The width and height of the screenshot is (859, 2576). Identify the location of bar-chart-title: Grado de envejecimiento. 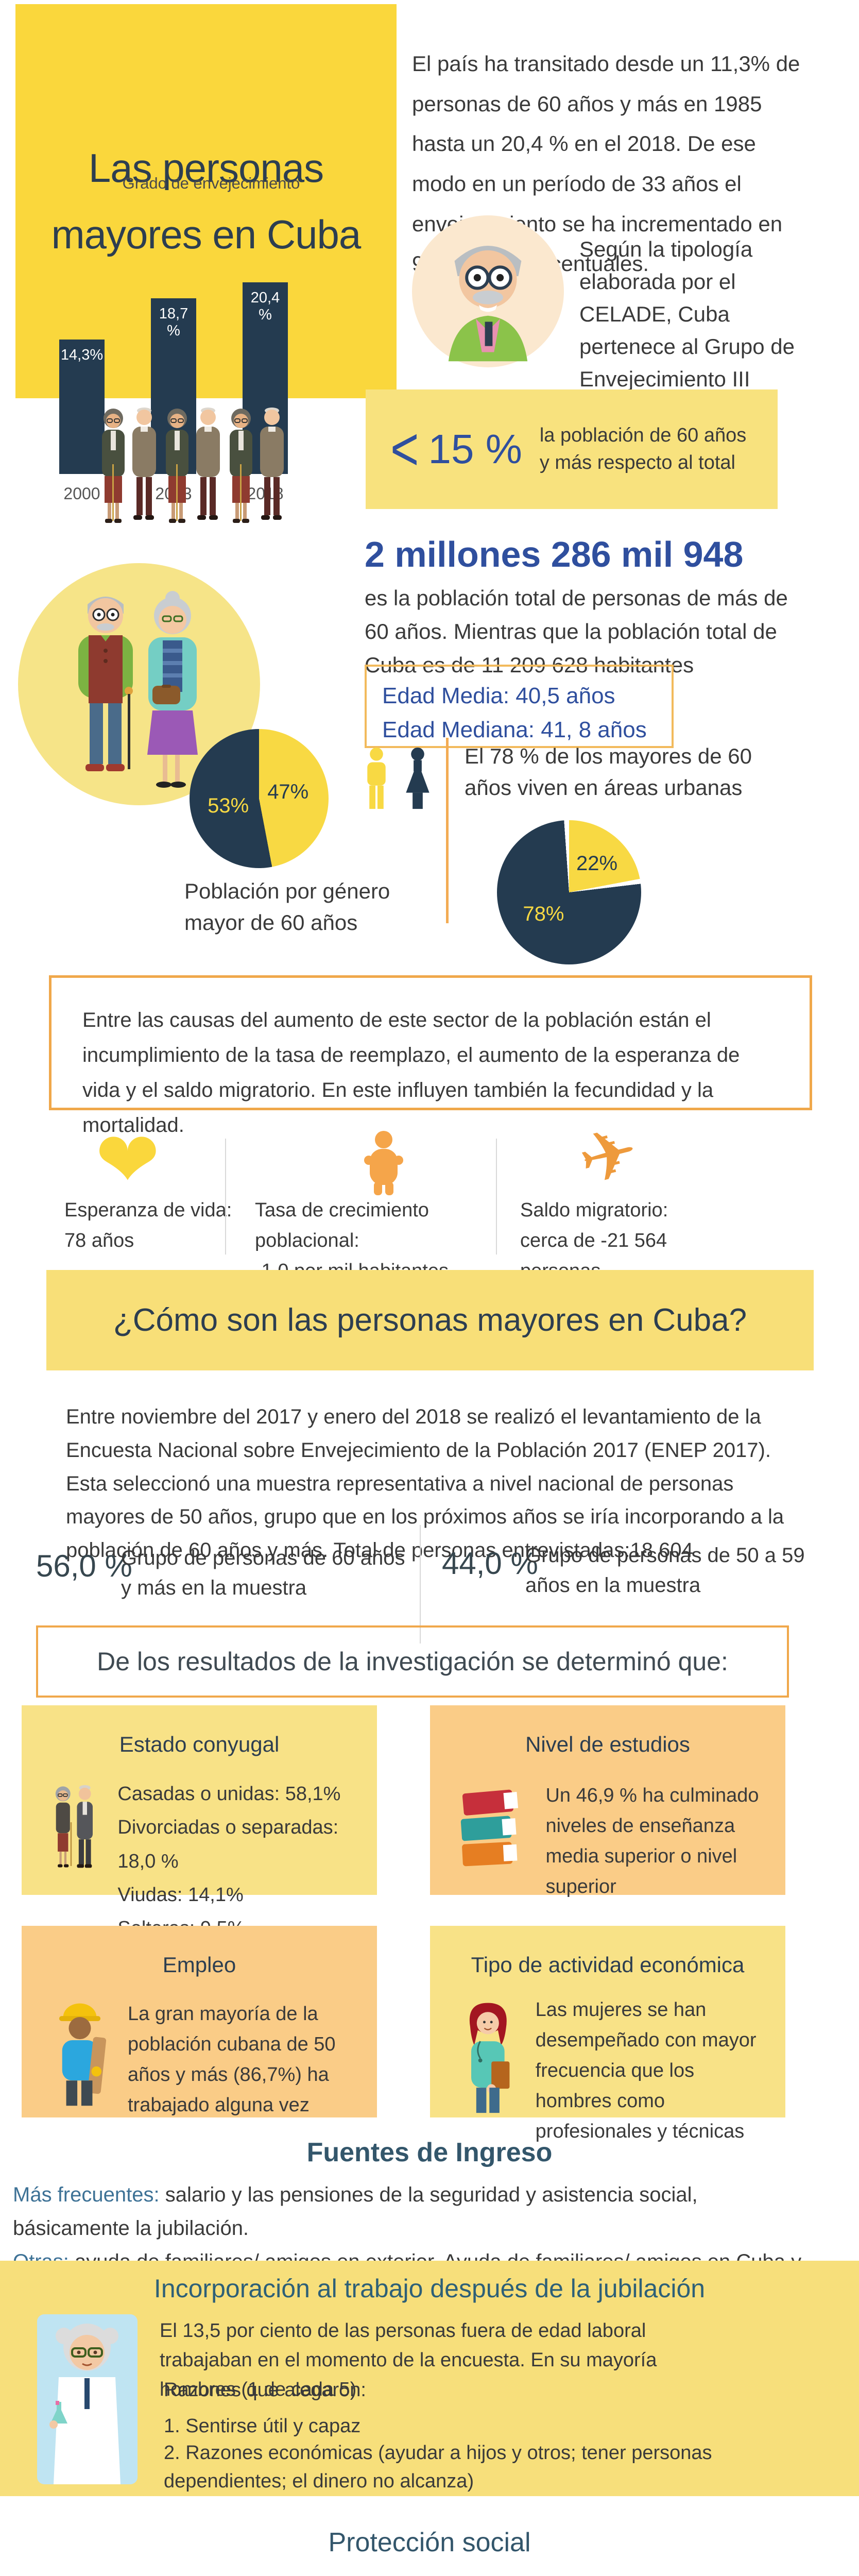
(211, 183).